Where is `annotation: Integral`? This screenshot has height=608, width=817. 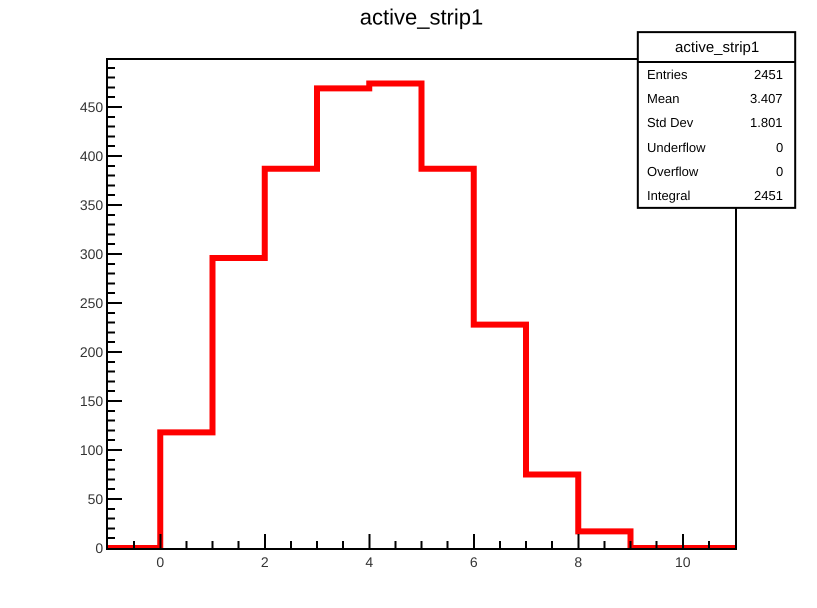
annotation: Integral is located at coordinates (668, 195).